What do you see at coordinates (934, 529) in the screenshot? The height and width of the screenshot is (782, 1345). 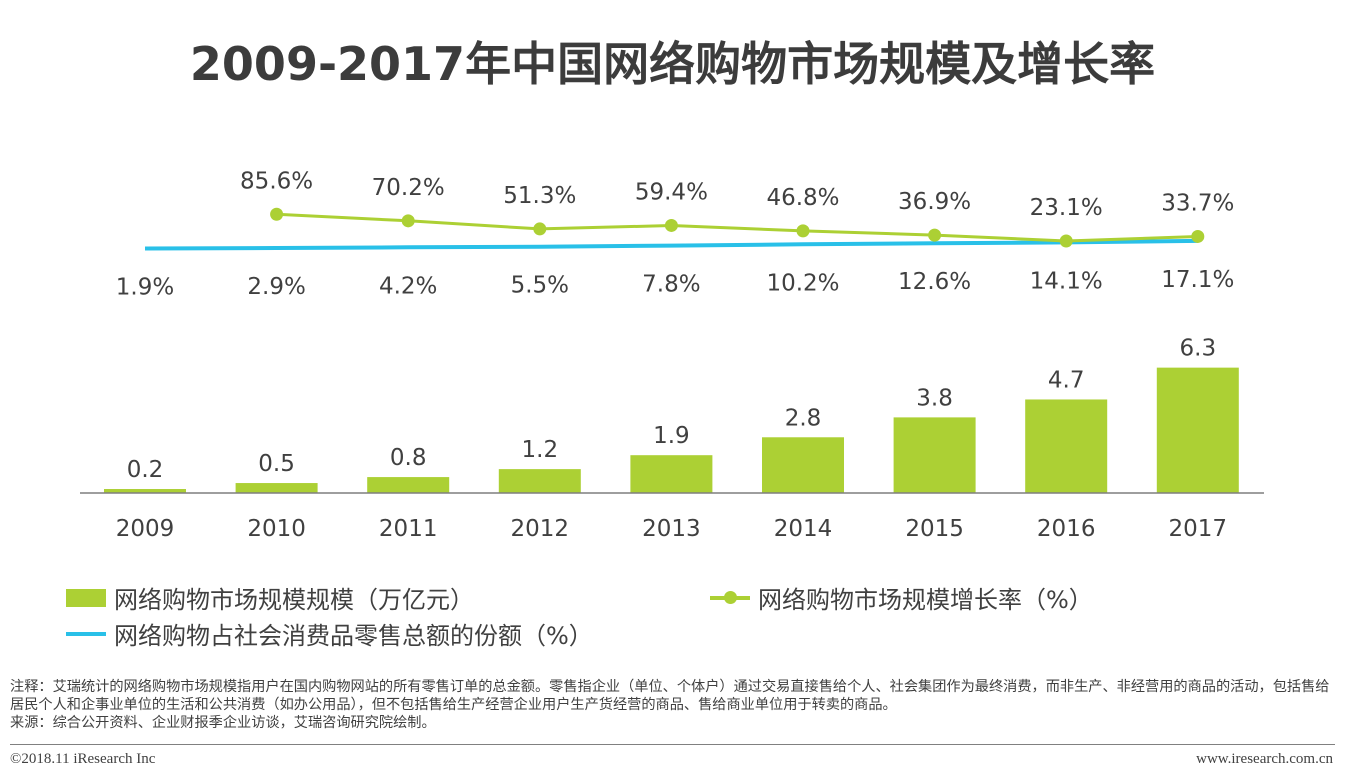 I see `x-tick-2015: 2015` at bounding box center [934, 529].